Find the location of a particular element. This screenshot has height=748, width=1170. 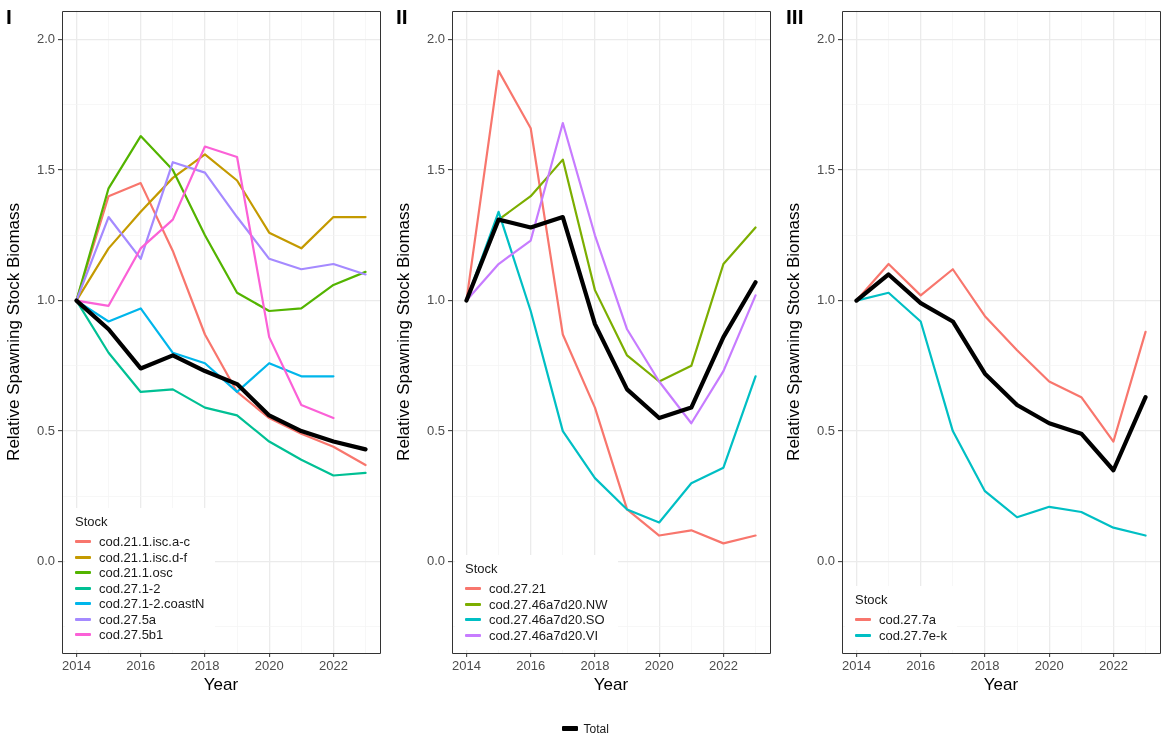

legend-label: cod.27.5b1 is located at coordinates (131, 635).